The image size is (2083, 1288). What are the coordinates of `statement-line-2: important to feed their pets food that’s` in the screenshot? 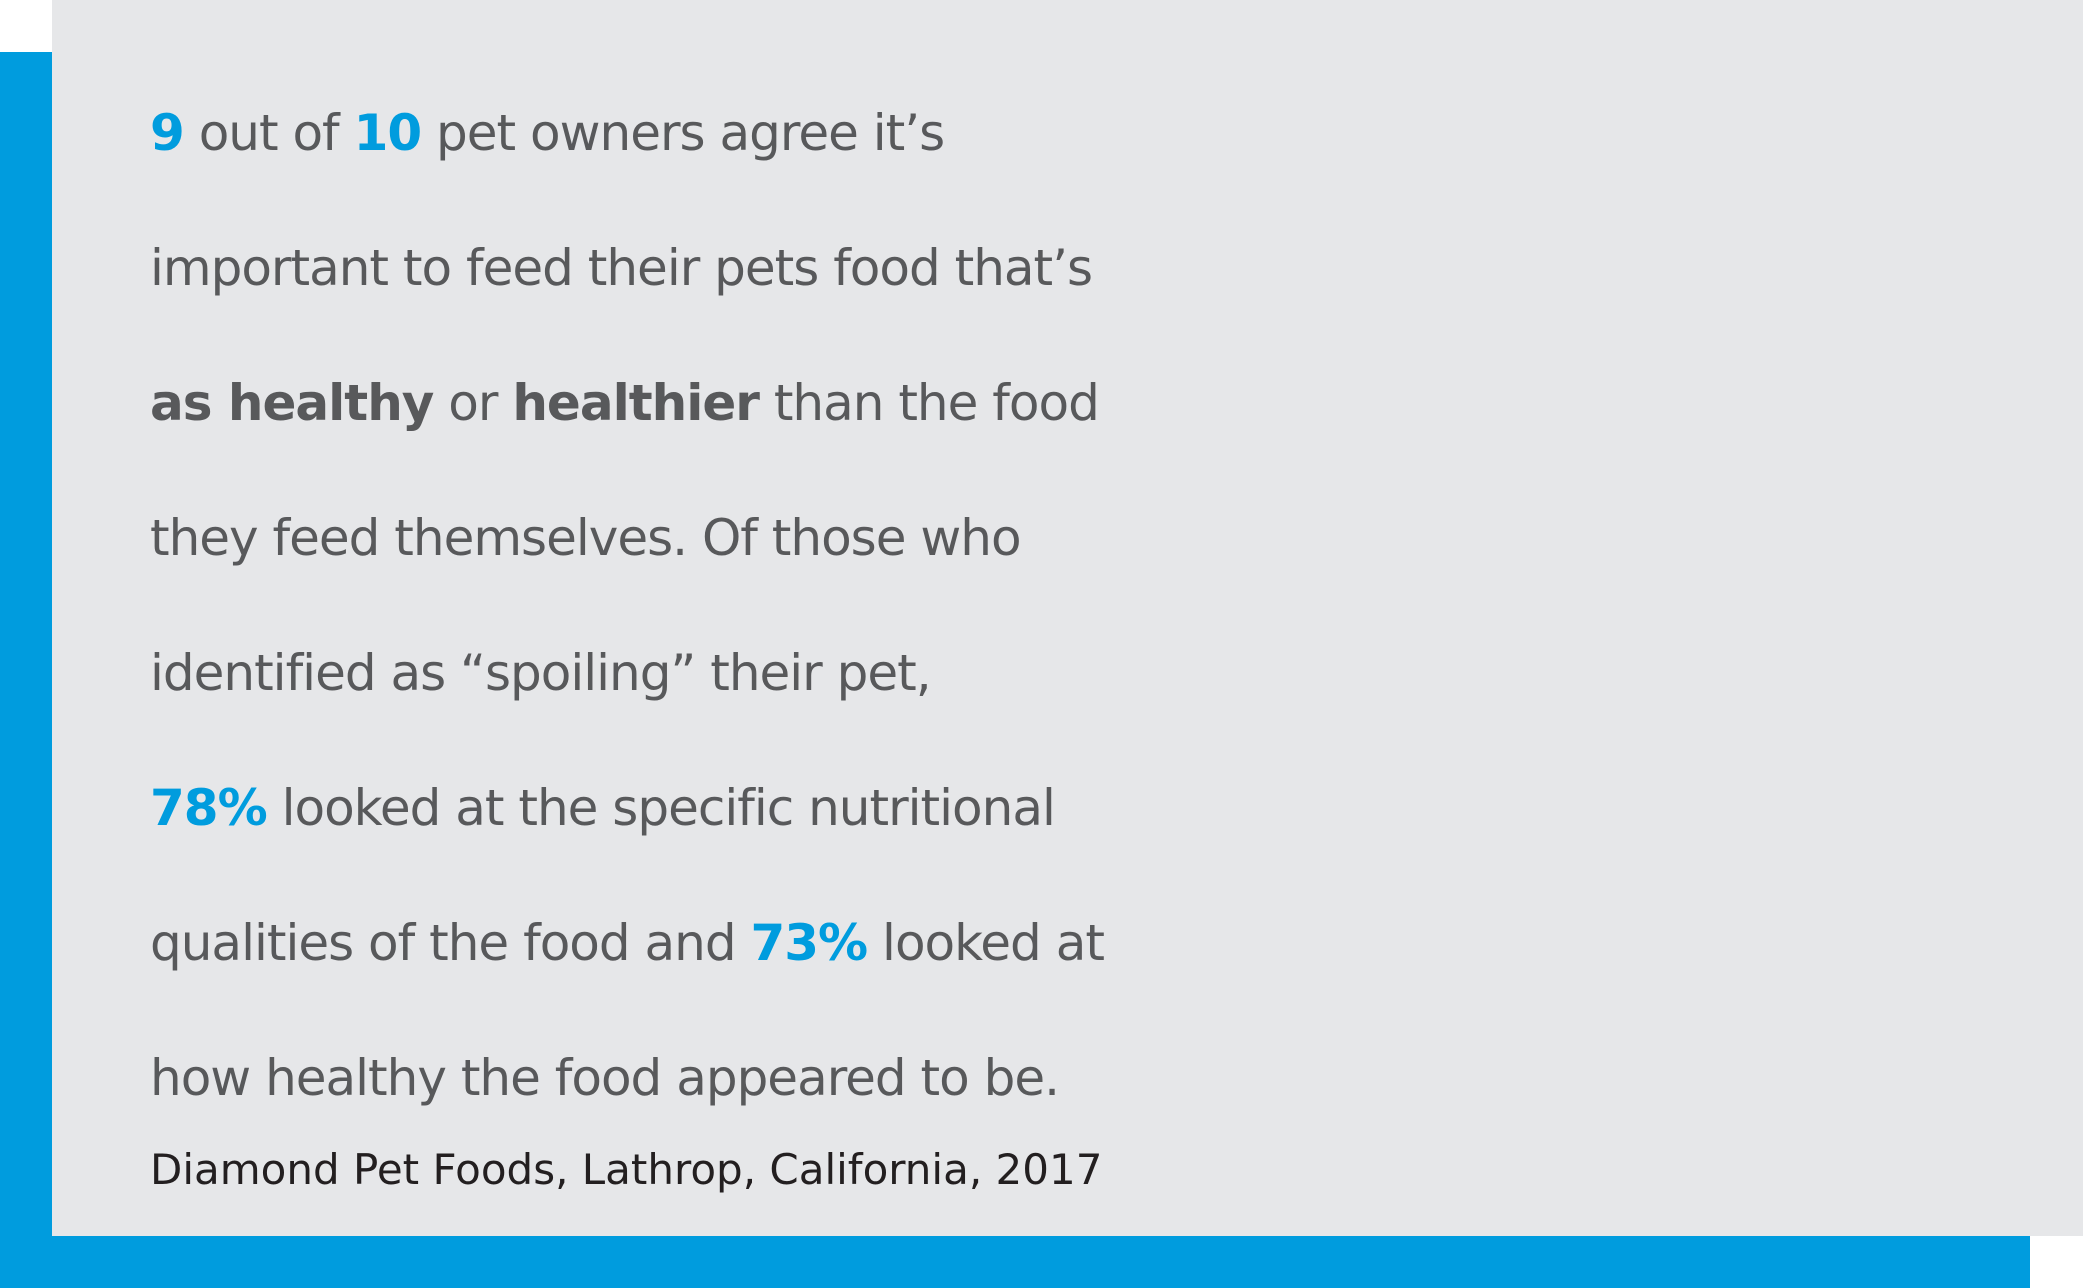 It's located at (1090, 268).